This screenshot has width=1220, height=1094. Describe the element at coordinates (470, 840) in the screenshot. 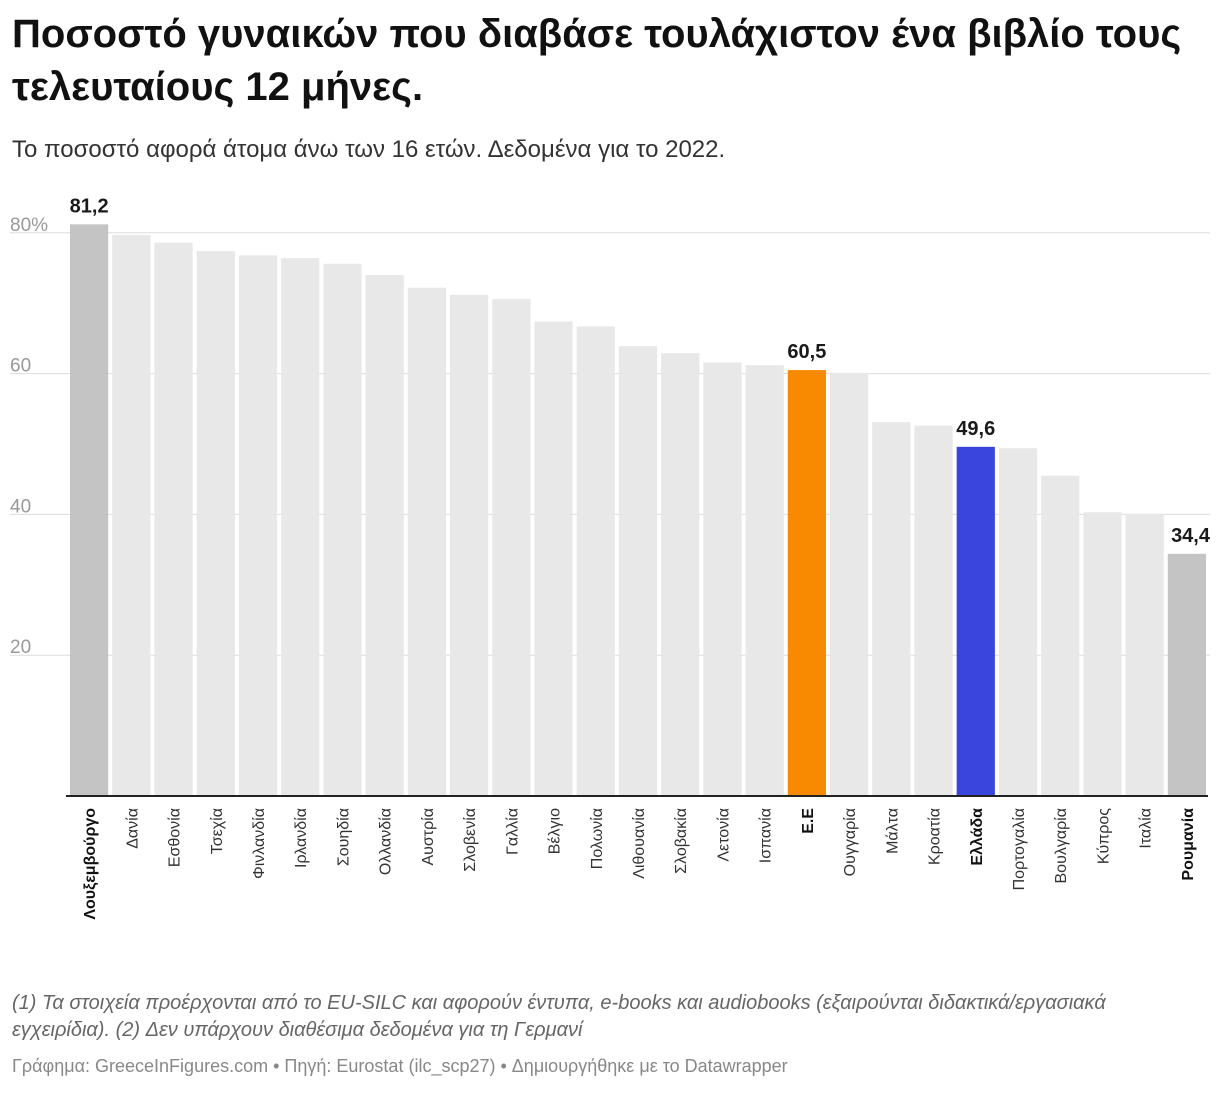

I see `category-label: Σλοβενία` at that location.